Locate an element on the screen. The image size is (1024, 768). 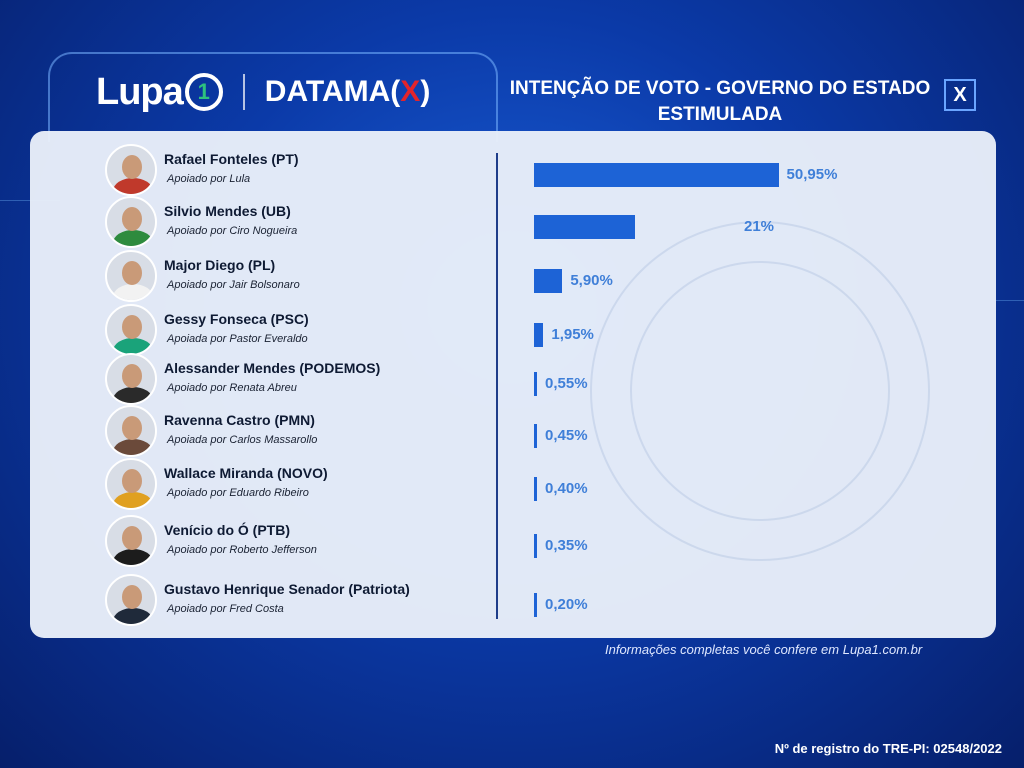
lupa-logo-number: 1 is located at coordinates (203, 91).